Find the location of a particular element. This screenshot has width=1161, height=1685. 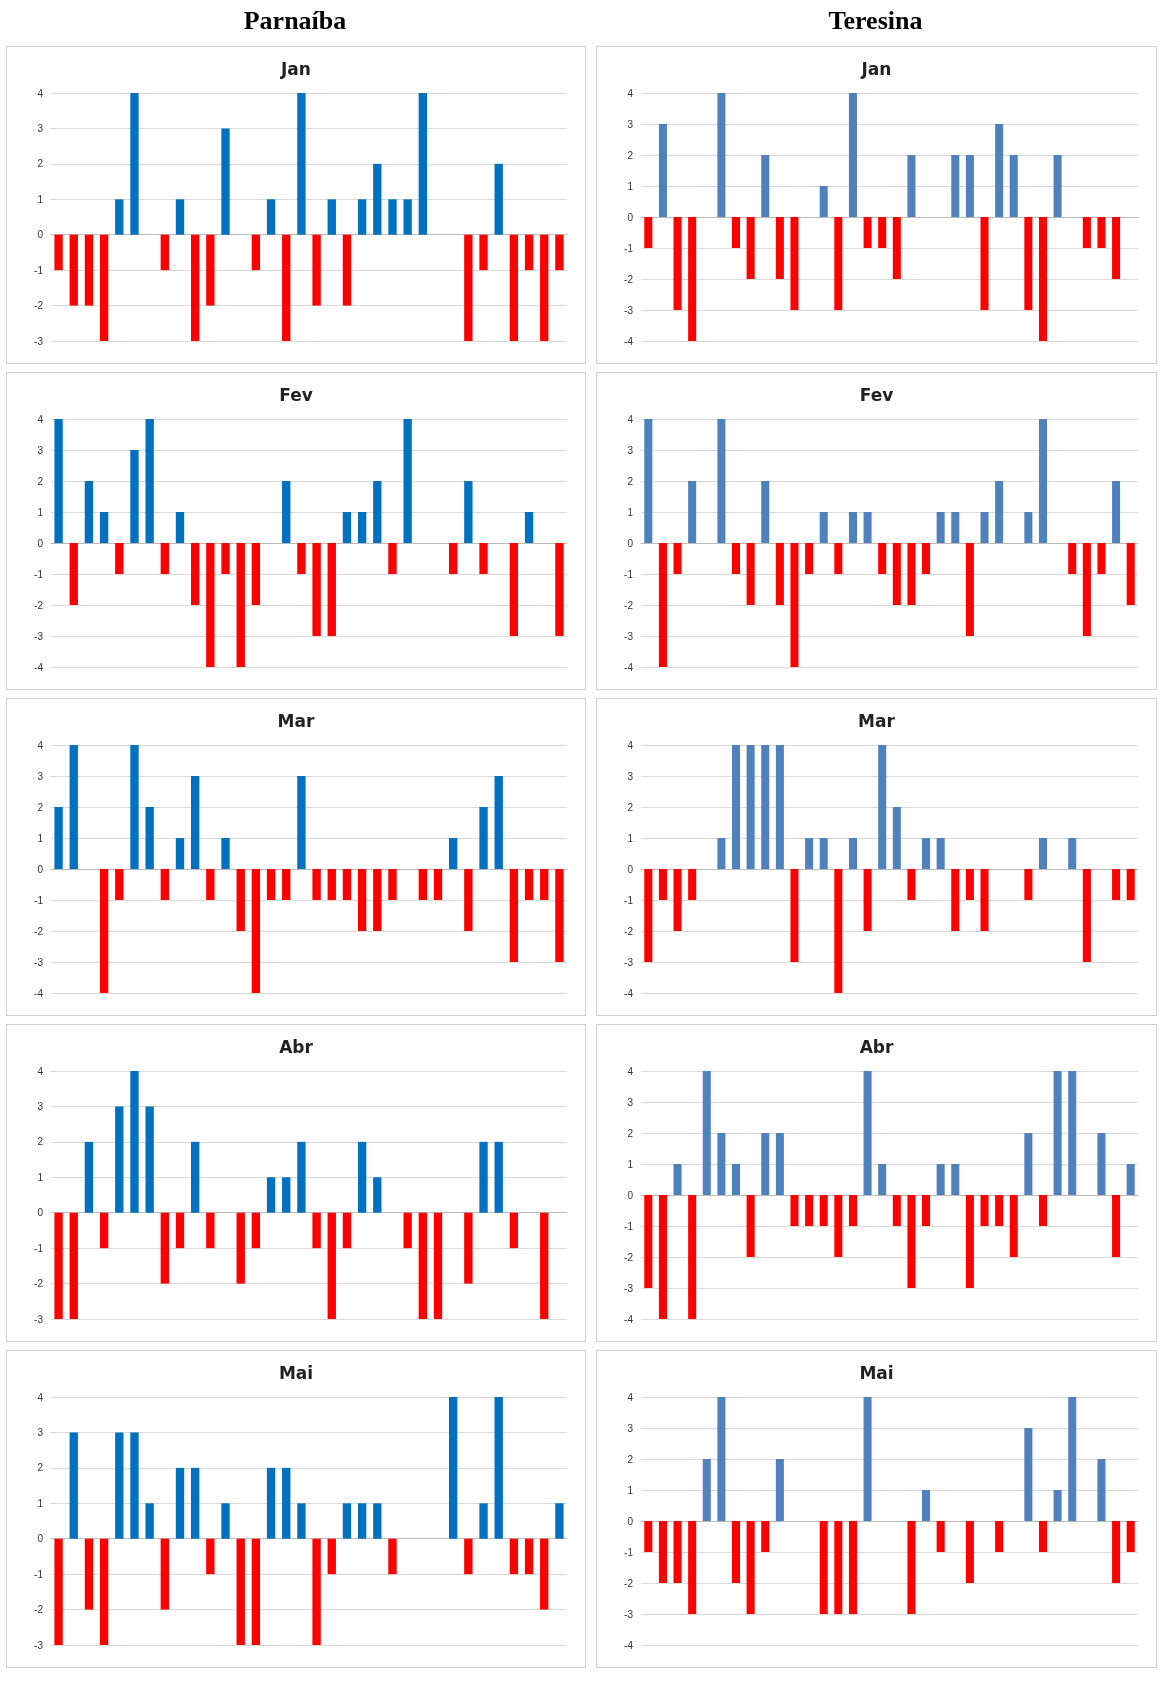

y-tick-label: -3 is located at coordinates (629, 962).